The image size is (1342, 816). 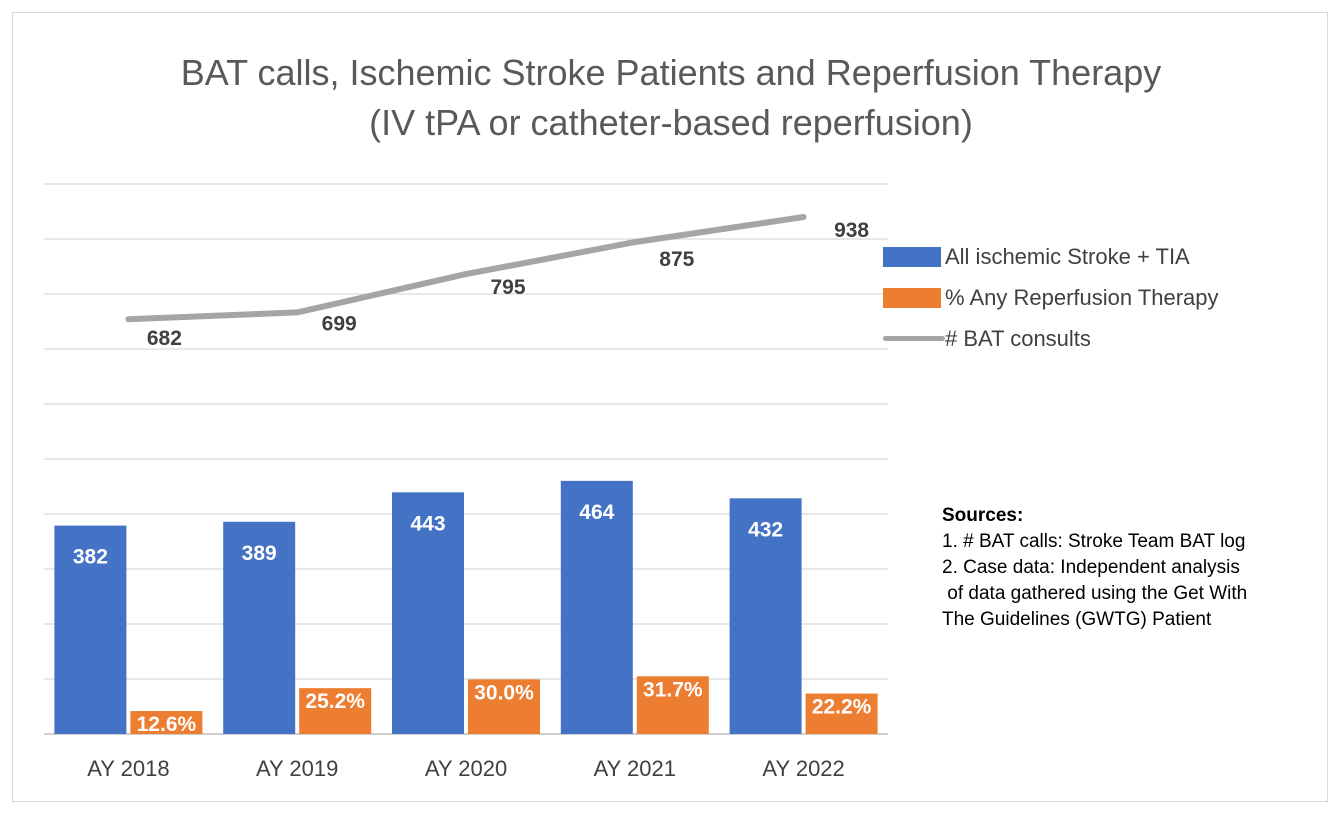 What do you see at coordinates (507, 287) in the screenshot?
I see `line-point-label-2: 795` at bounding box center [507, 287].